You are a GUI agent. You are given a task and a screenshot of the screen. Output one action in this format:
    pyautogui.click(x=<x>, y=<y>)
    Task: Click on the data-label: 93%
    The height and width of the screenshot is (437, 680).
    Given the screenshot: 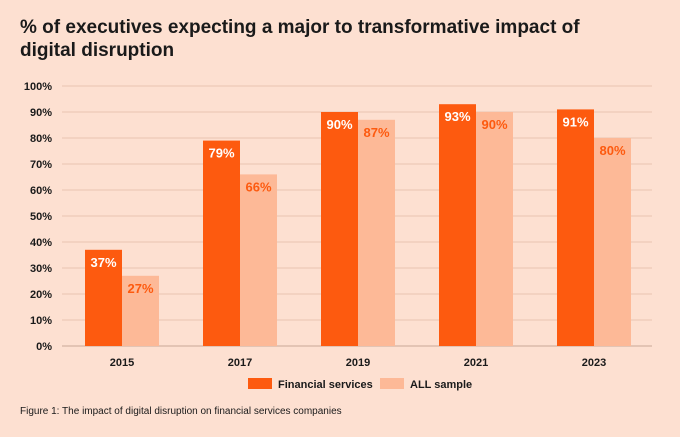 What is the action you would take?
    pyautogui.click(x=457, y=116)
    